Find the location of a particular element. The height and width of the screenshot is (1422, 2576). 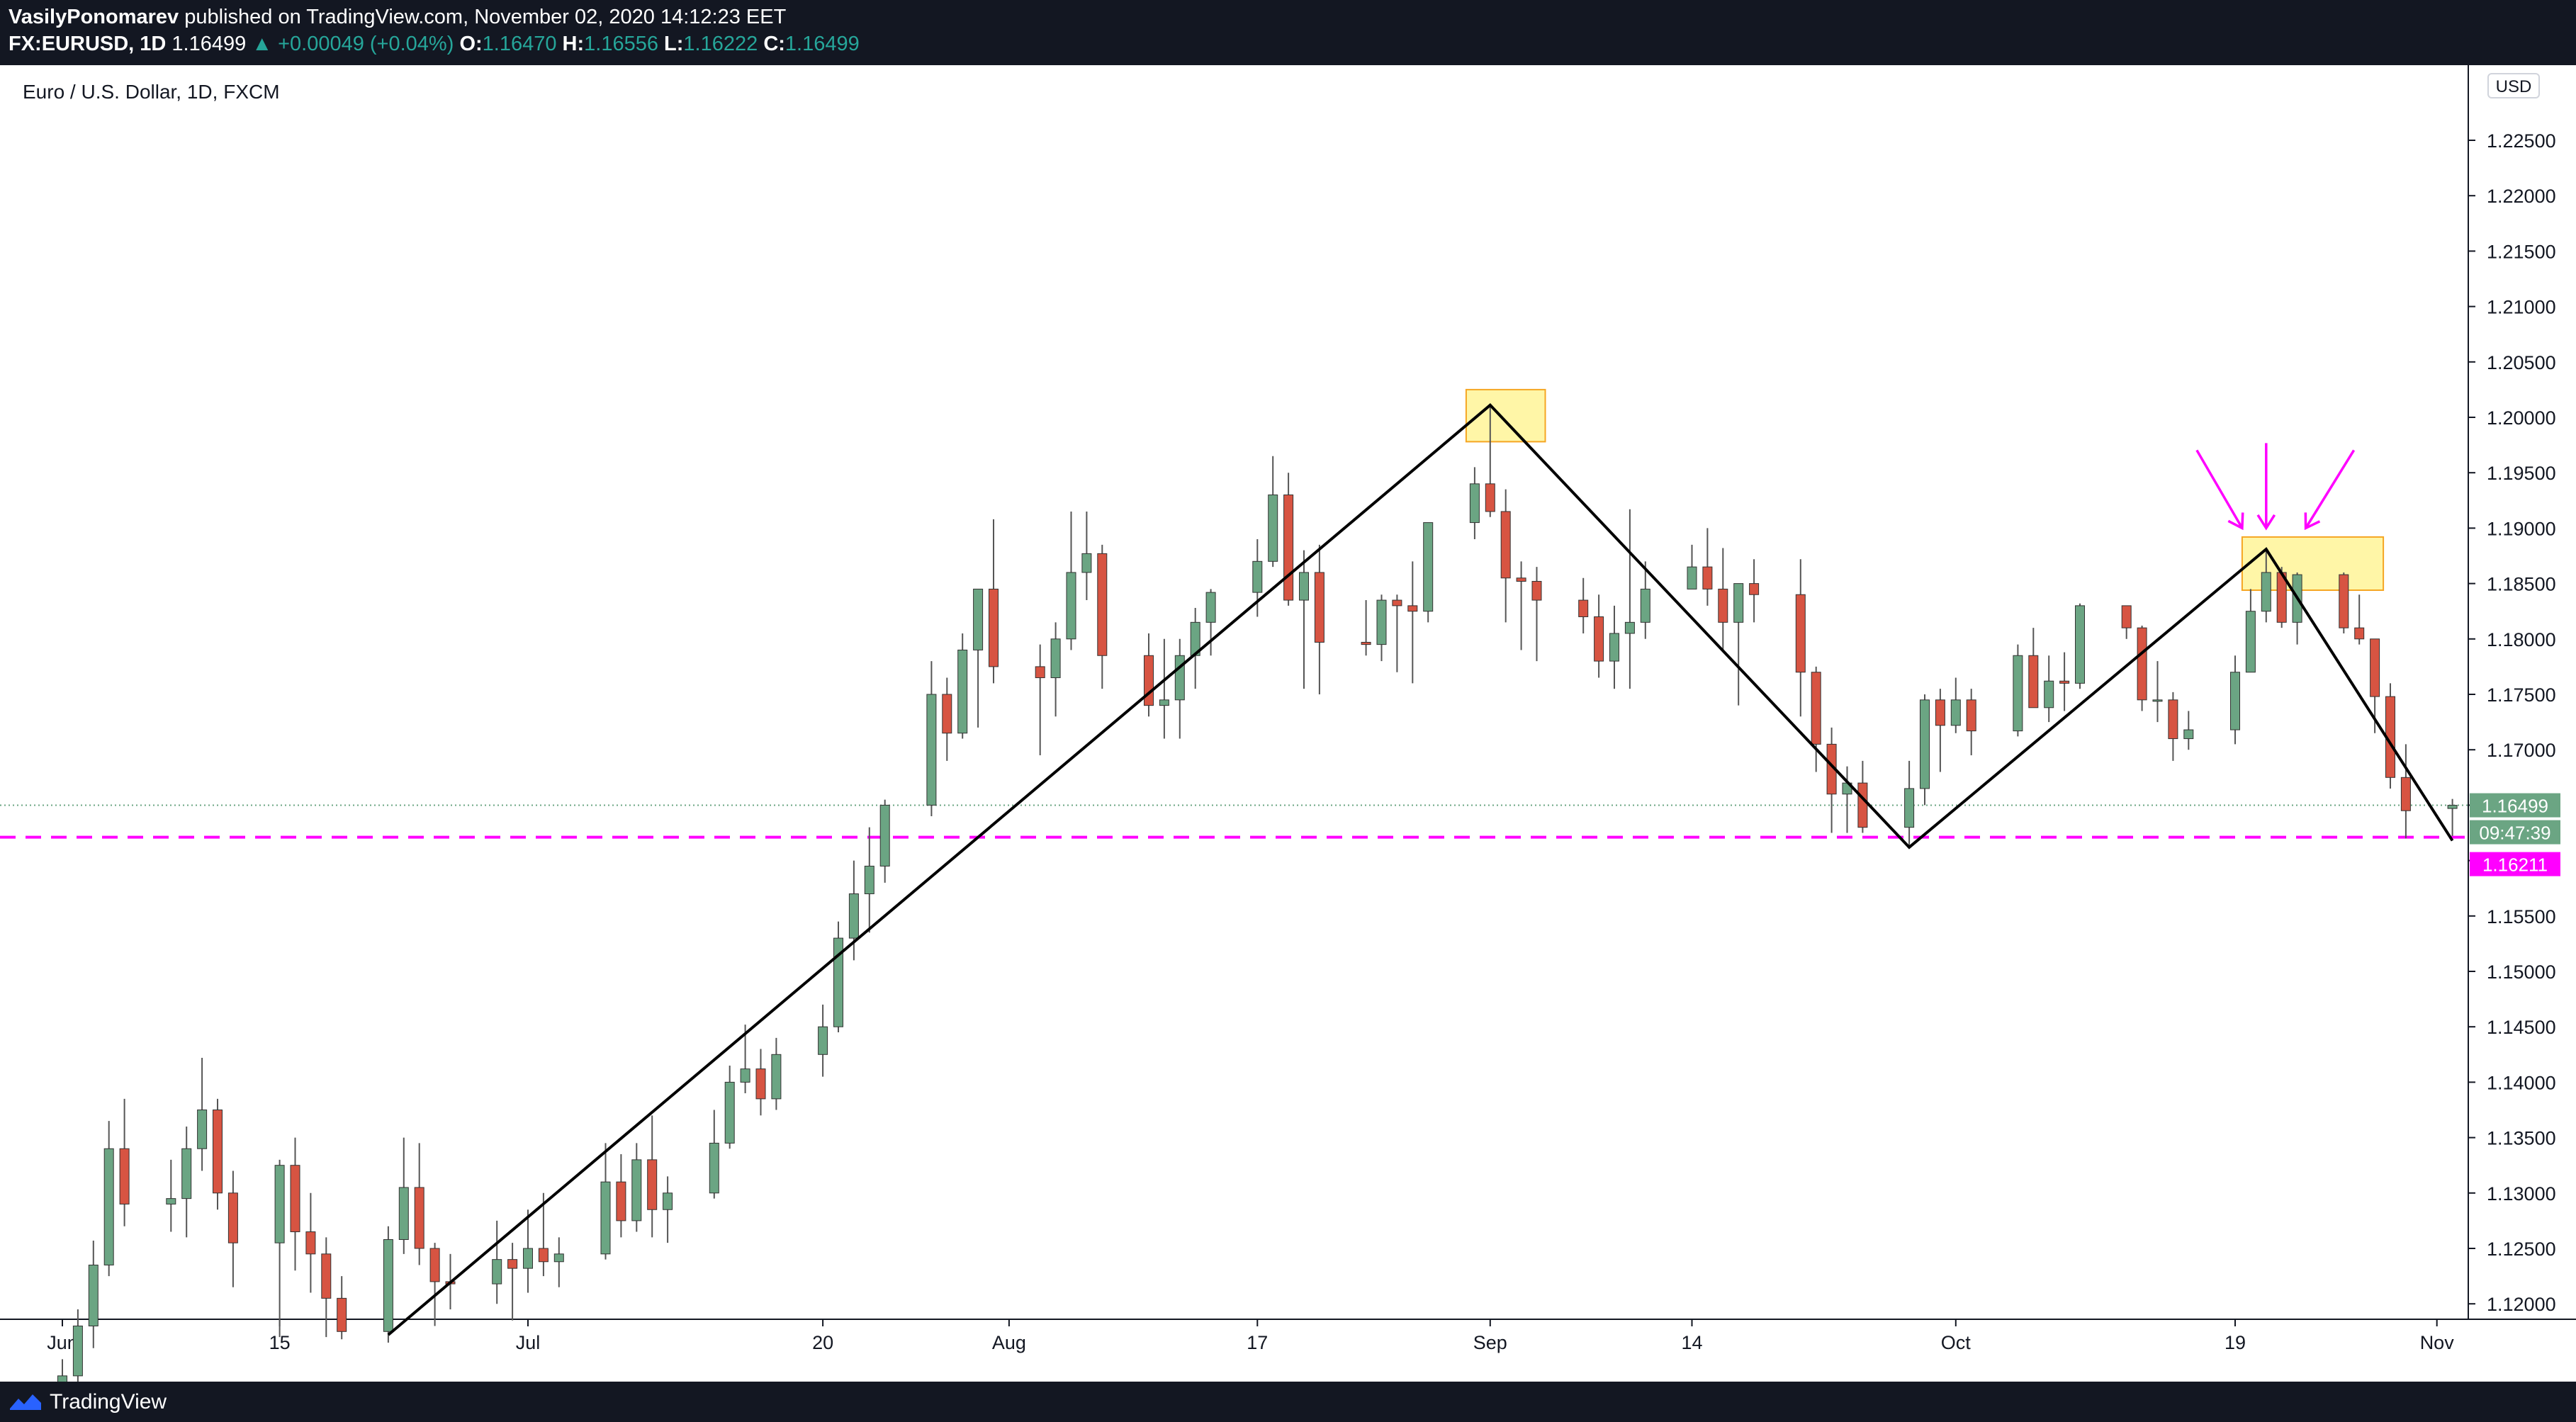

time-tick-label: Aug is located at coordinates (1009, 1342).